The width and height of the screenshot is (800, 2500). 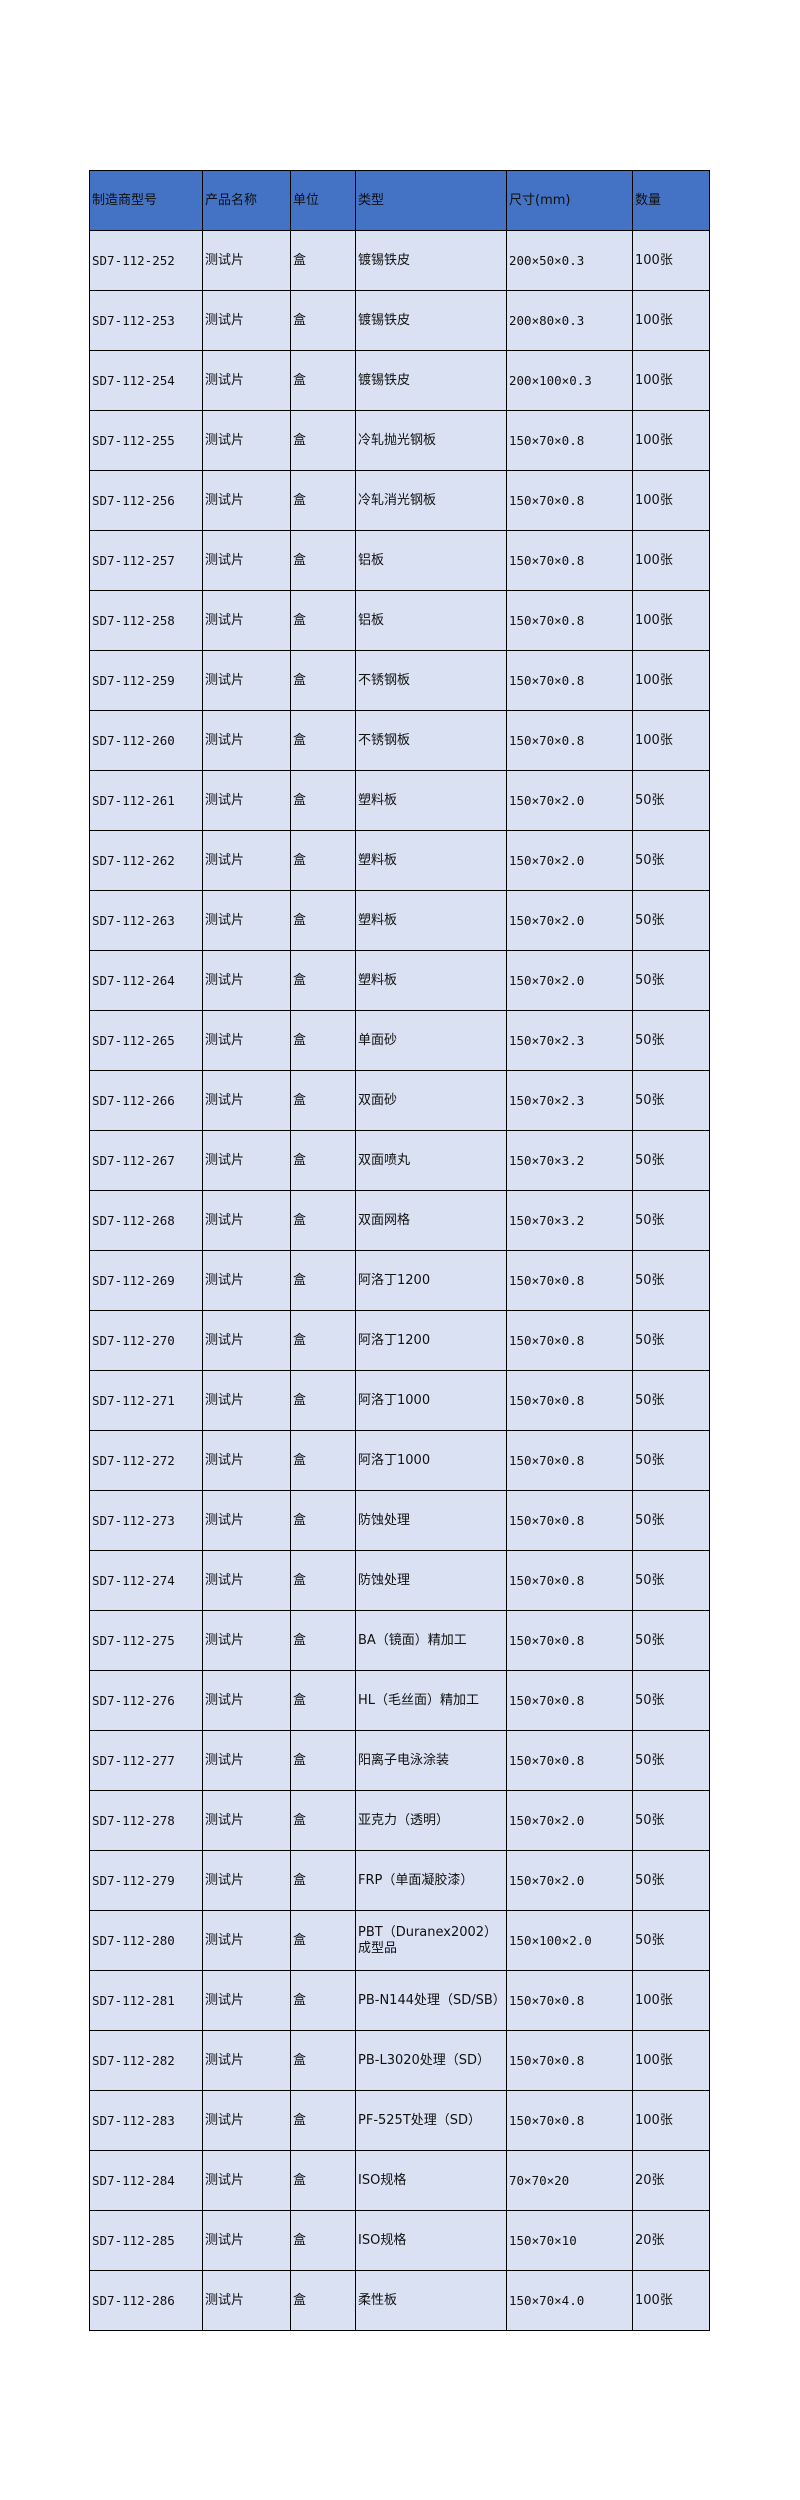 I want to click on cell-model: SD7-112-259, so click(x=146, y=680).